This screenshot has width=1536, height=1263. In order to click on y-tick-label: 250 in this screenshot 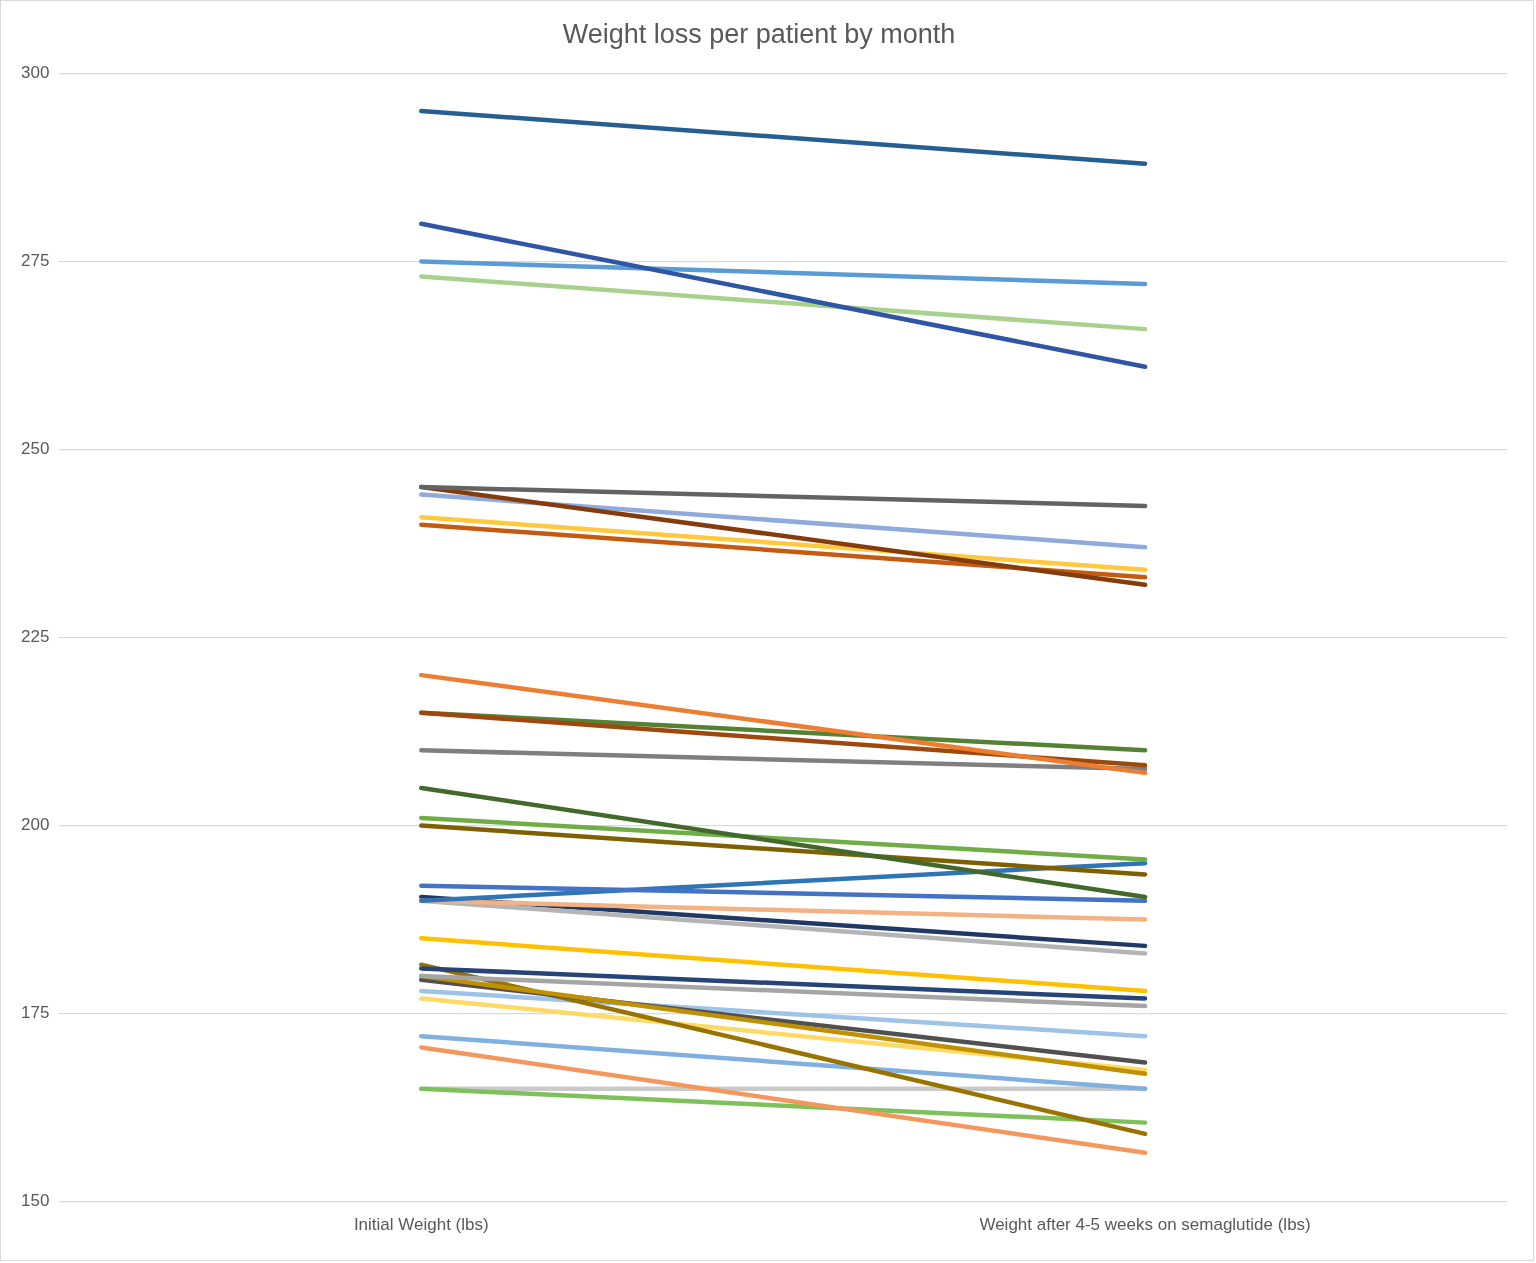, I will do `click(35, 449)`.